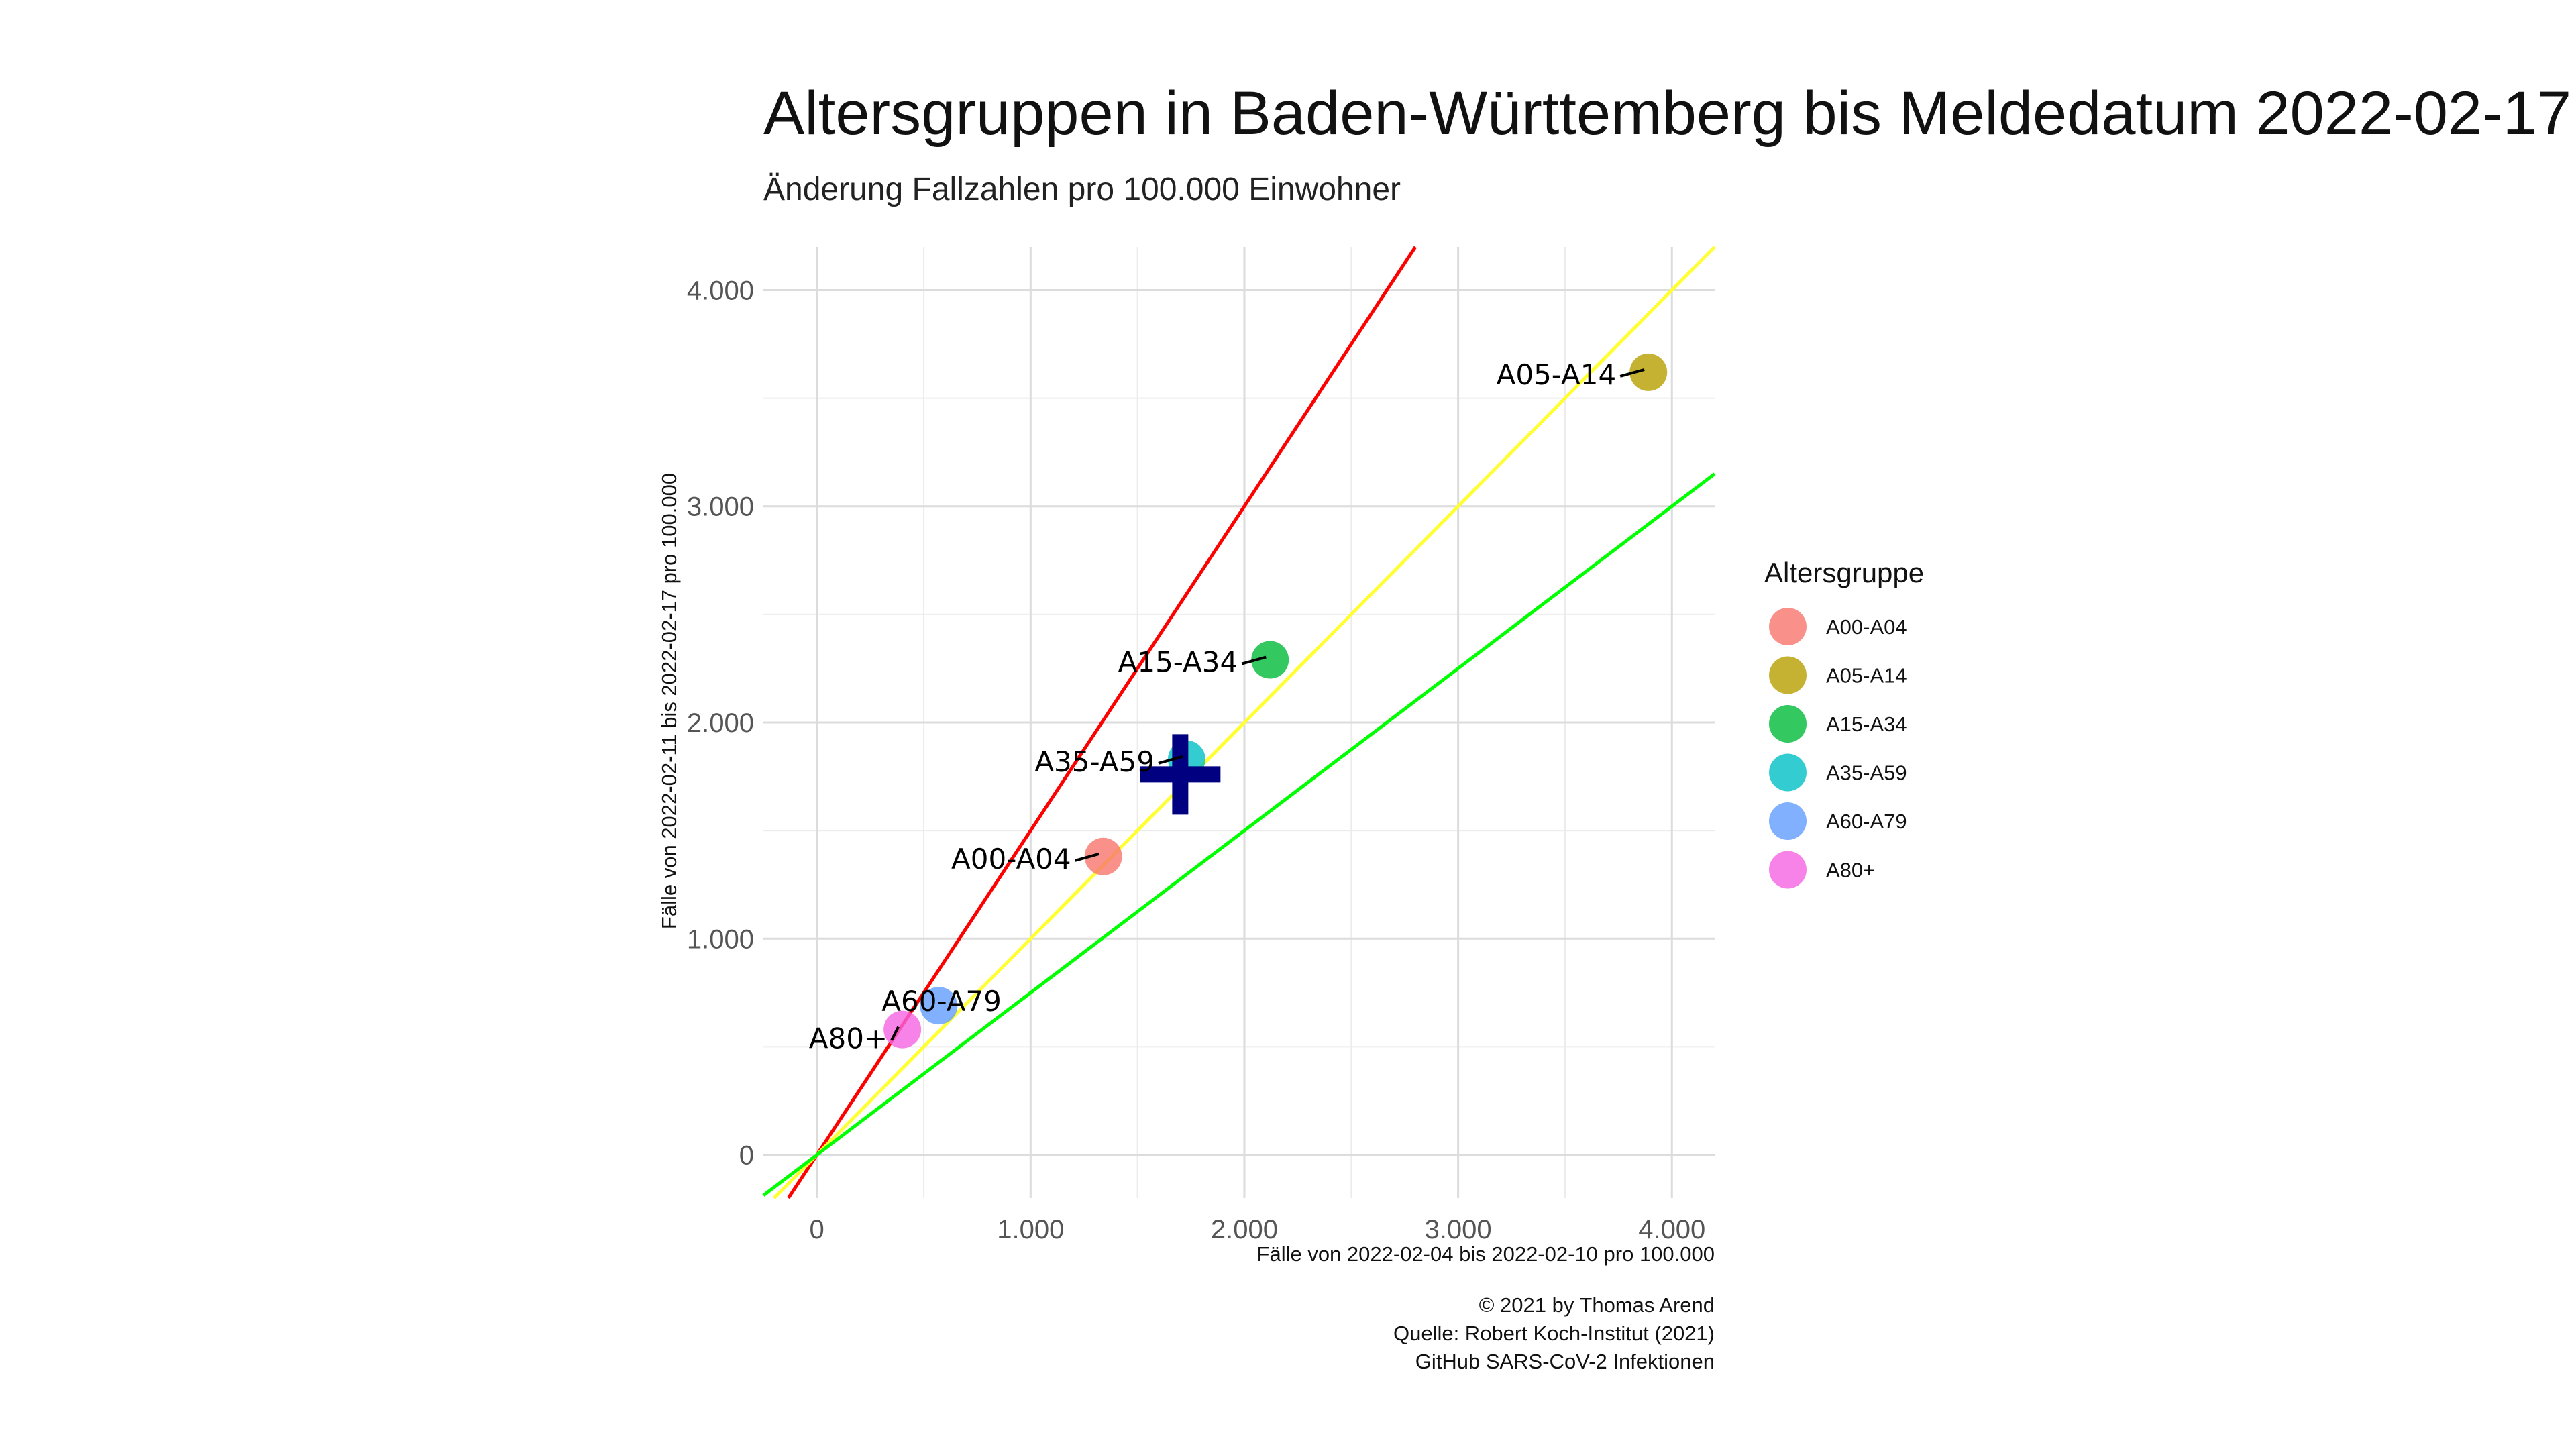 This screenshot has width=2576, height=1449. What do you see at coordinates (1244, 1229) in the screenshot?
I see `x-tick-label: 2.000` at bounding box center [1244, 1229].